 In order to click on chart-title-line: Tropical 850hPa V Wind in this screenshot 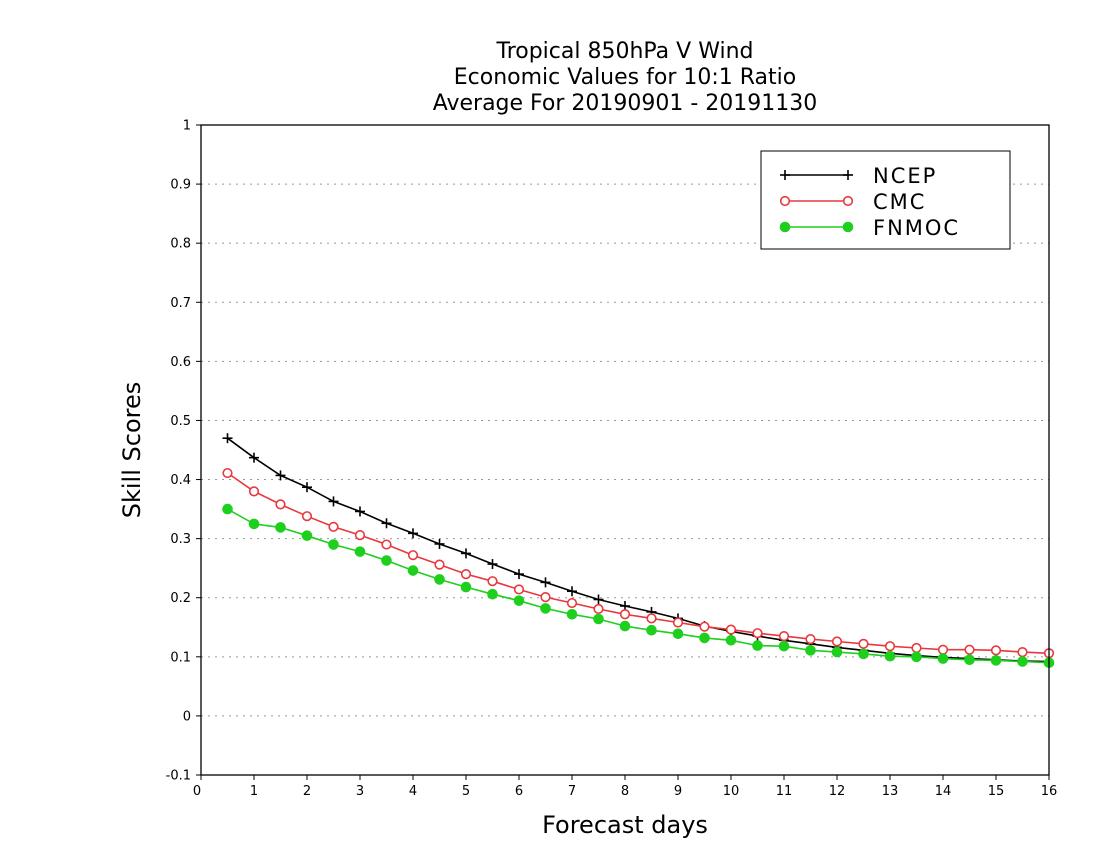, I will do `click(624, 51)`.